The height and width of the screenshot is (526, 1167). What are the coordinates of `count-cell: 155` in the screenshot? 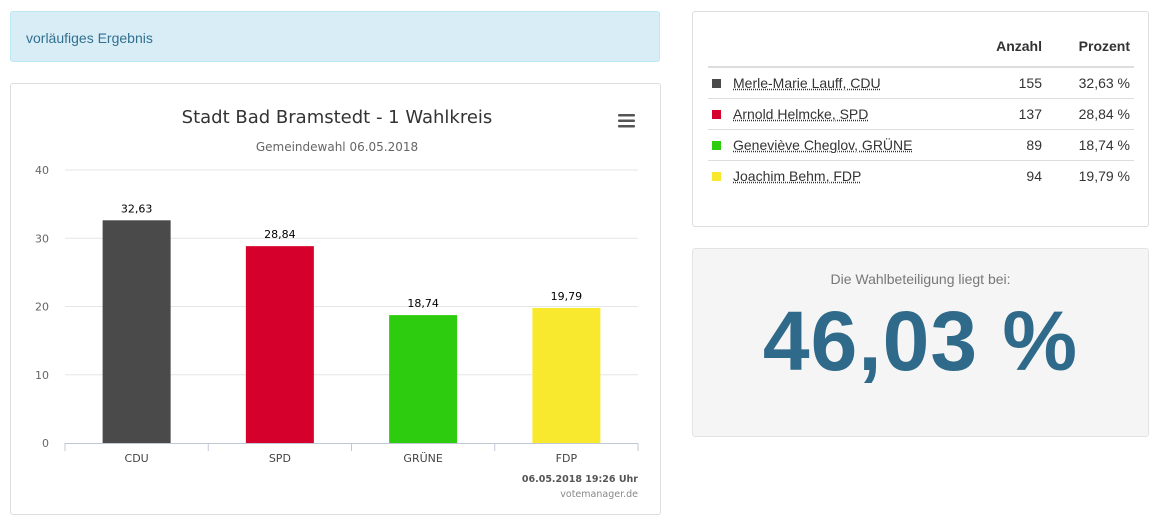 It's located at (1030, 83).